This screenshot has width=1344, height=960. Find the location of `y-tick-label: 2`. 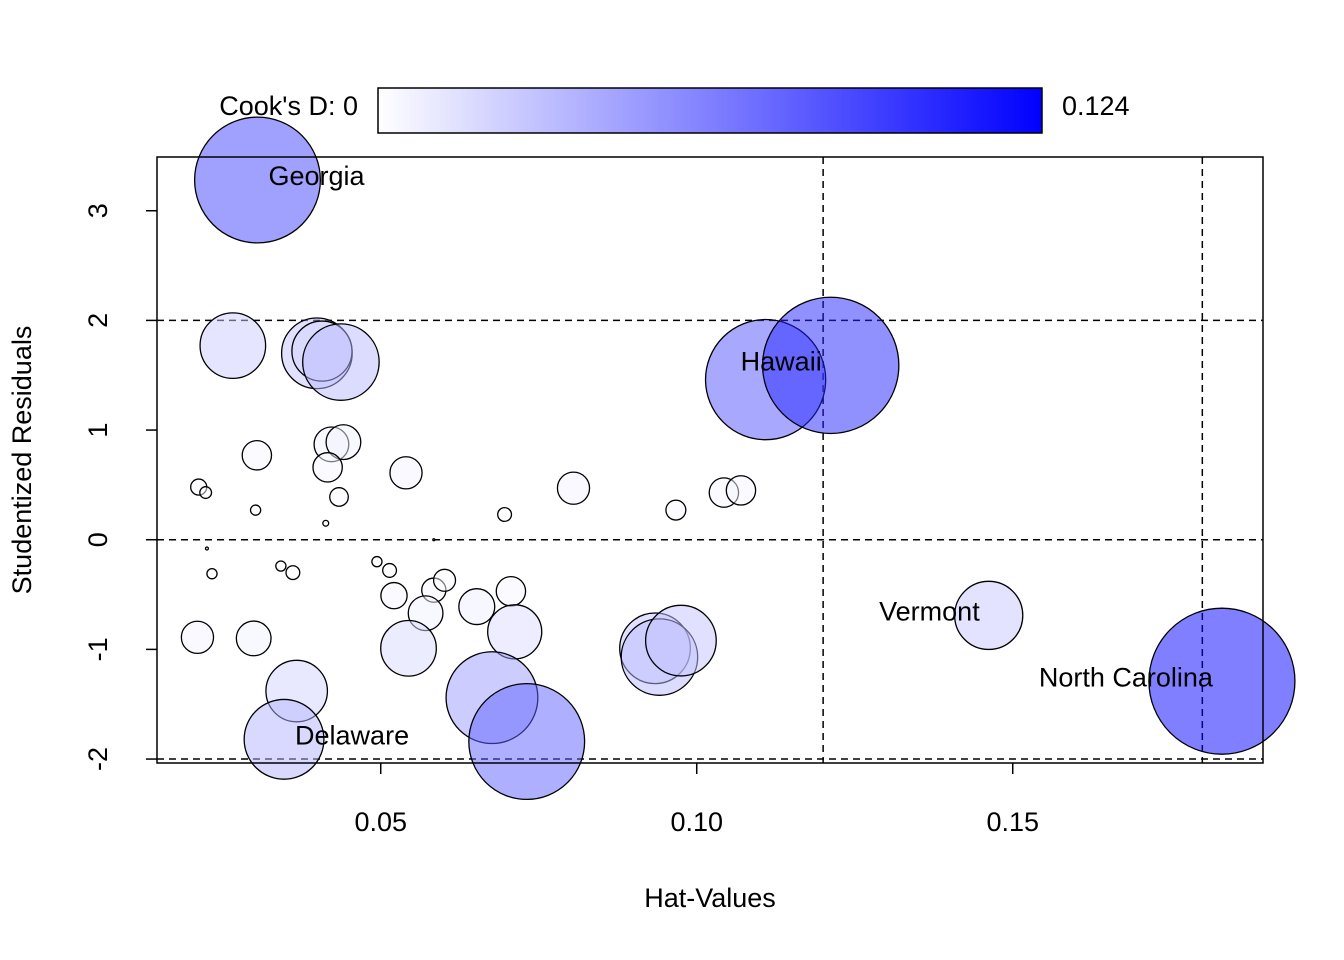

y-tick-label: 2 is located at coordinates (98, 320).